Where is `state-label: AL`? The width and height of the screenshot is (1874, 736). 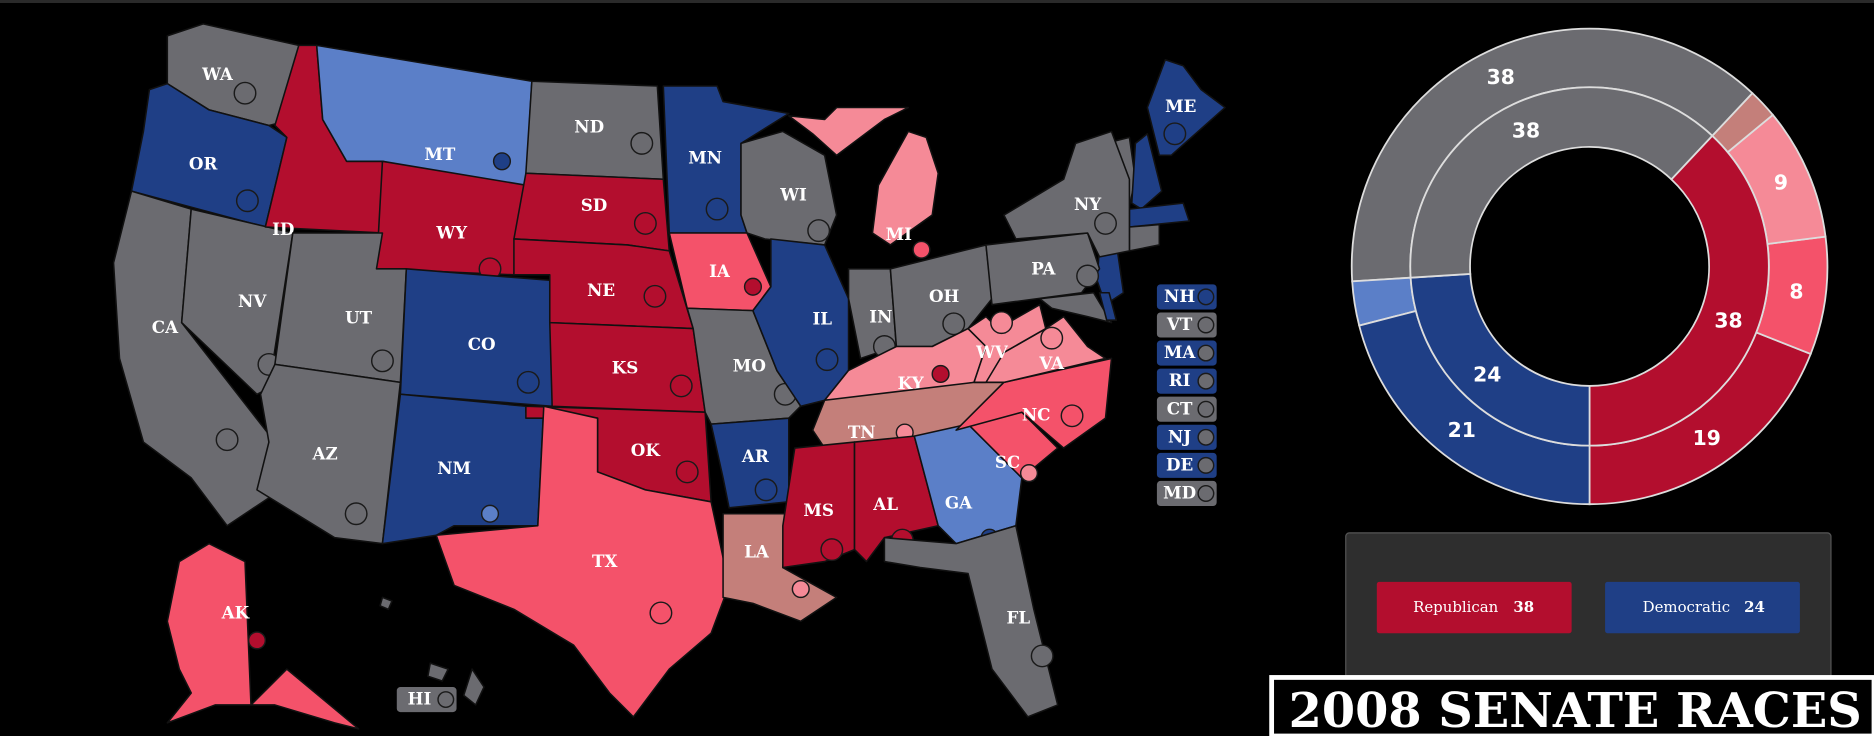
state-label: AL is located at coordinates (885, 504).